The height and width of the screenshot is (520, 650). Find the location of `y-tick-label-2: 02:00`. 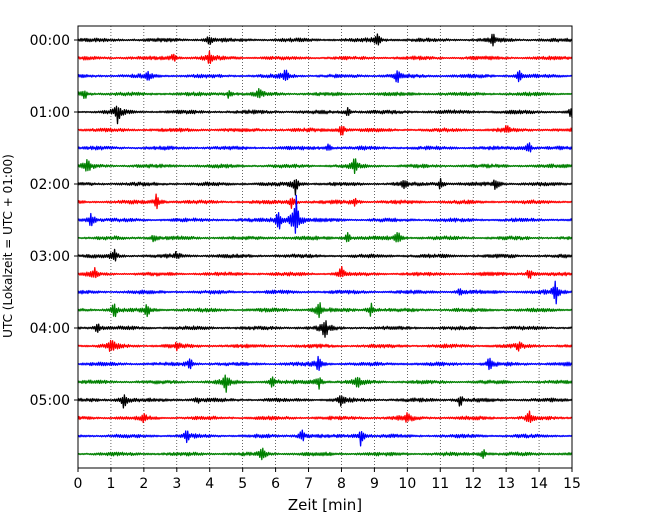

y-tick-label-2: 02:00 is located at coordinates (50, 185).